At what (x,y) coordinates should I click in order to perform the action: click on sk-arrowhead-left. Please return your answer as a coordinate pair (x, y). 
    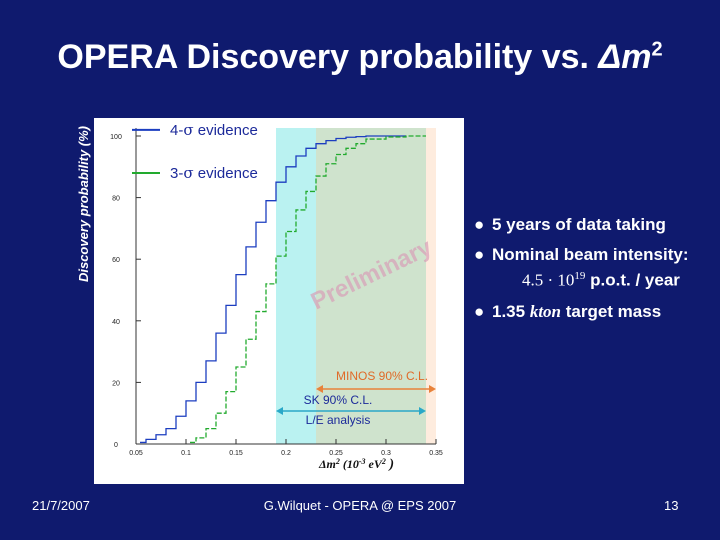
    Looking at the image, I should click on (279, 411).